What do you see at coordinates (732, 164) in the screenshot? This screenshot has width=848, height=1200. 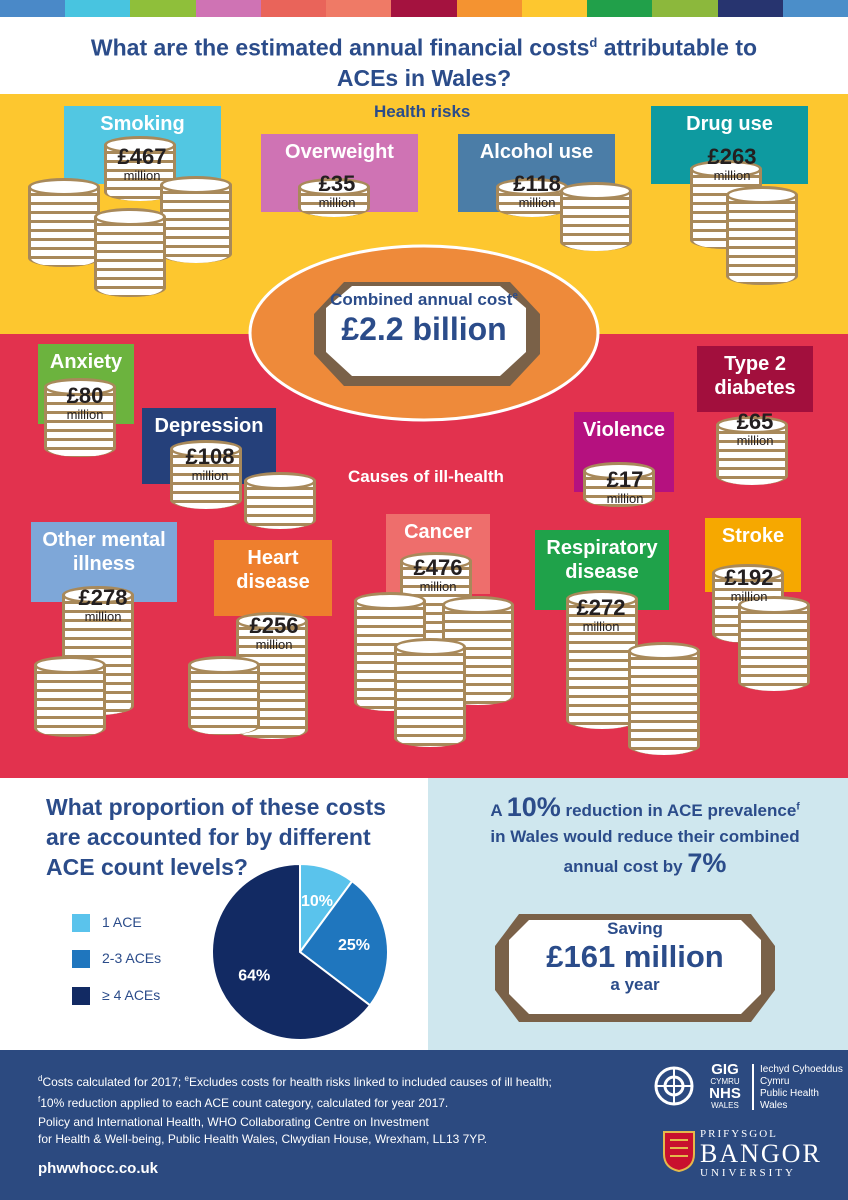 I see `drug-value: £263 million` at bounding box center [732, 164].